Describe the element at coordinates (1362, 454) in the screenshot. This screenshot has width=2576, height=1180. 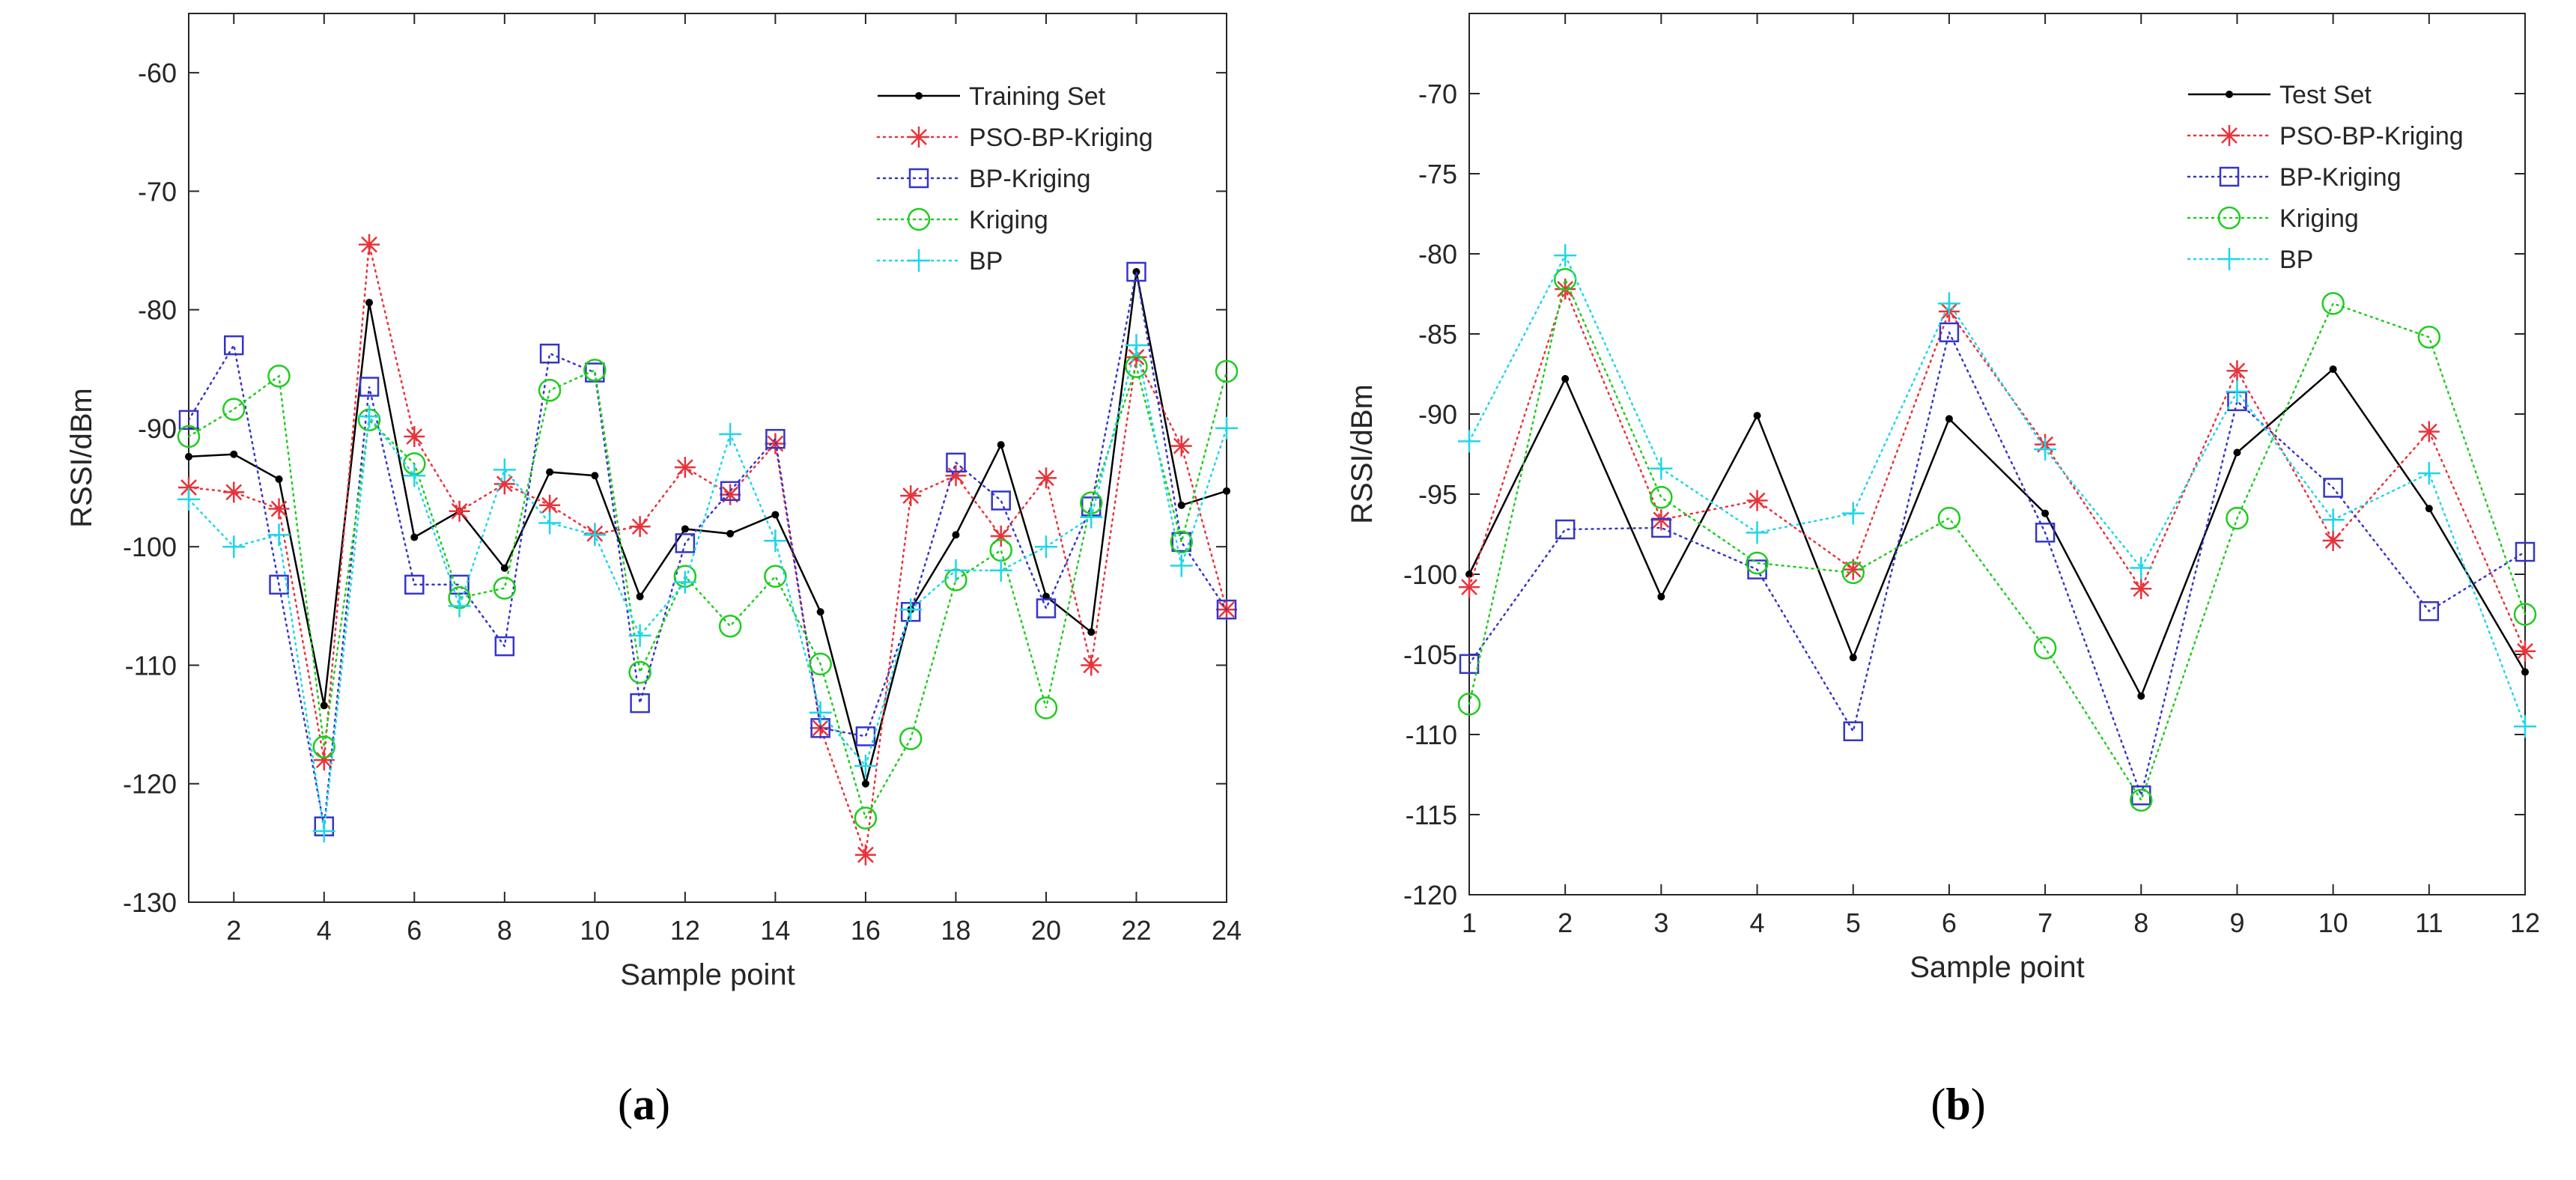
I see `y-axis-label: RSSI/dBm` at that location.